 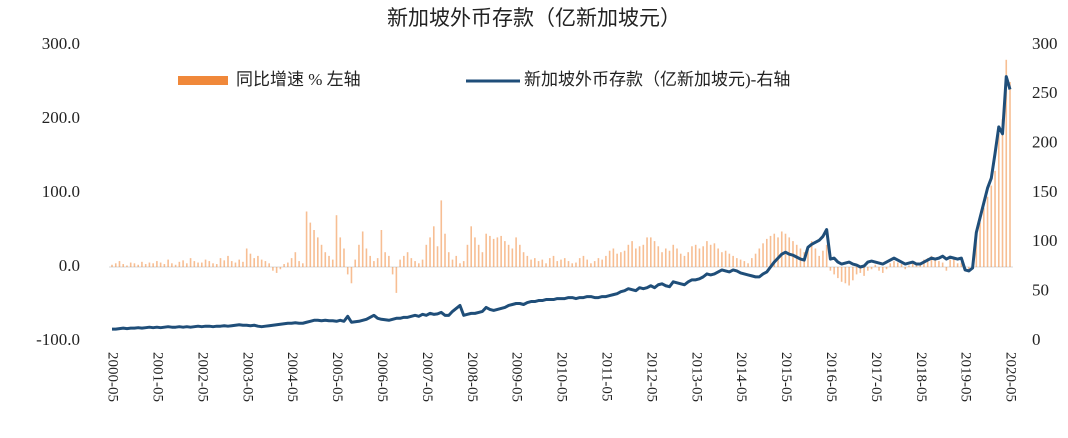 I want to click on x-tick-label: 2014-05, so click(x=741, y=377).